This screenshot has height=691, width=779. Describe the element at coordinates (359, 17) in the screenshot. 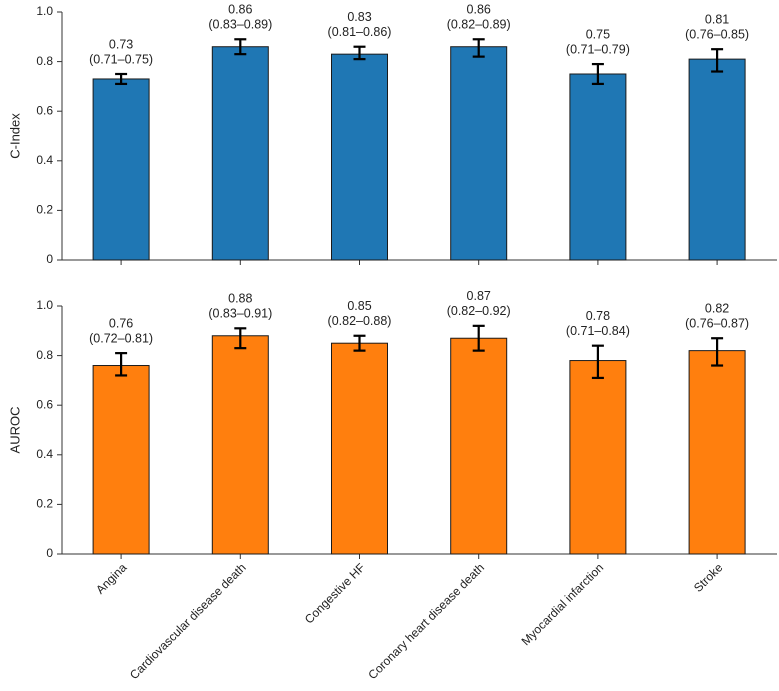

I see `value-label: 0.83` at that location.